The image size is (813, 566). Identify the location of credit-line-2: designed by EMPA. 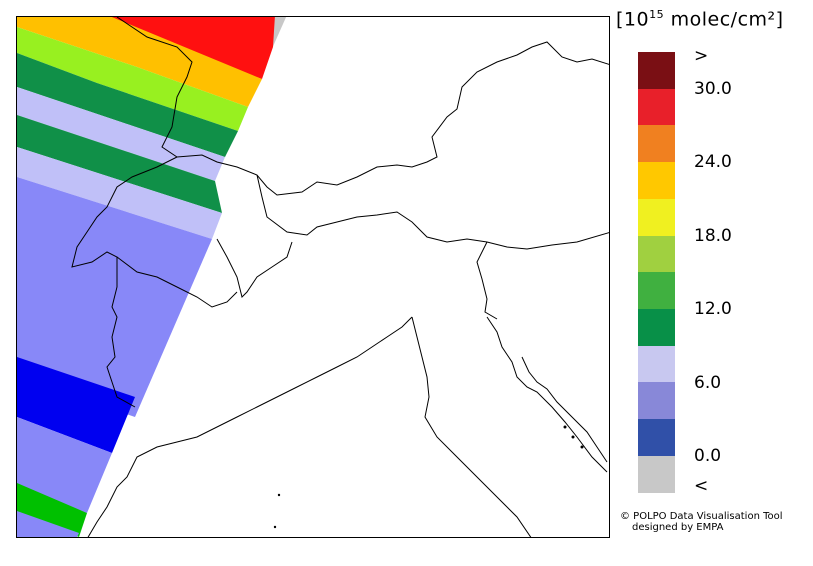
(678, 527).